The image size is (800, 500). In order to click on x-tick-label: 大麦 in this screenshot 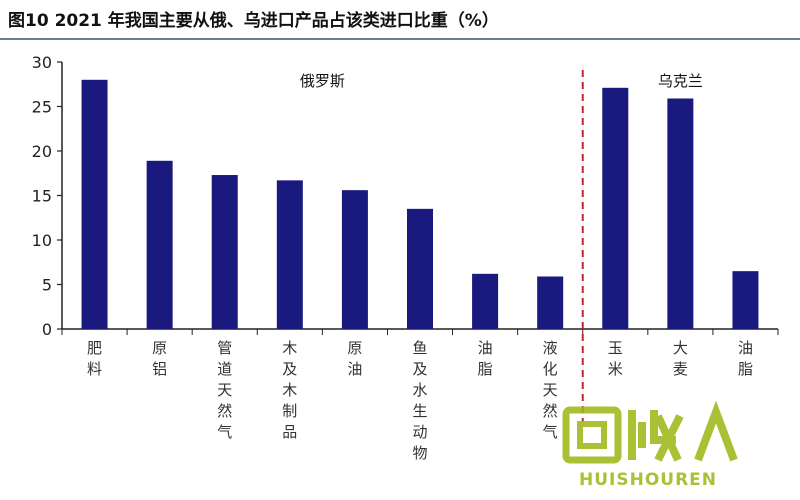, I will do `click(680, 358)`.